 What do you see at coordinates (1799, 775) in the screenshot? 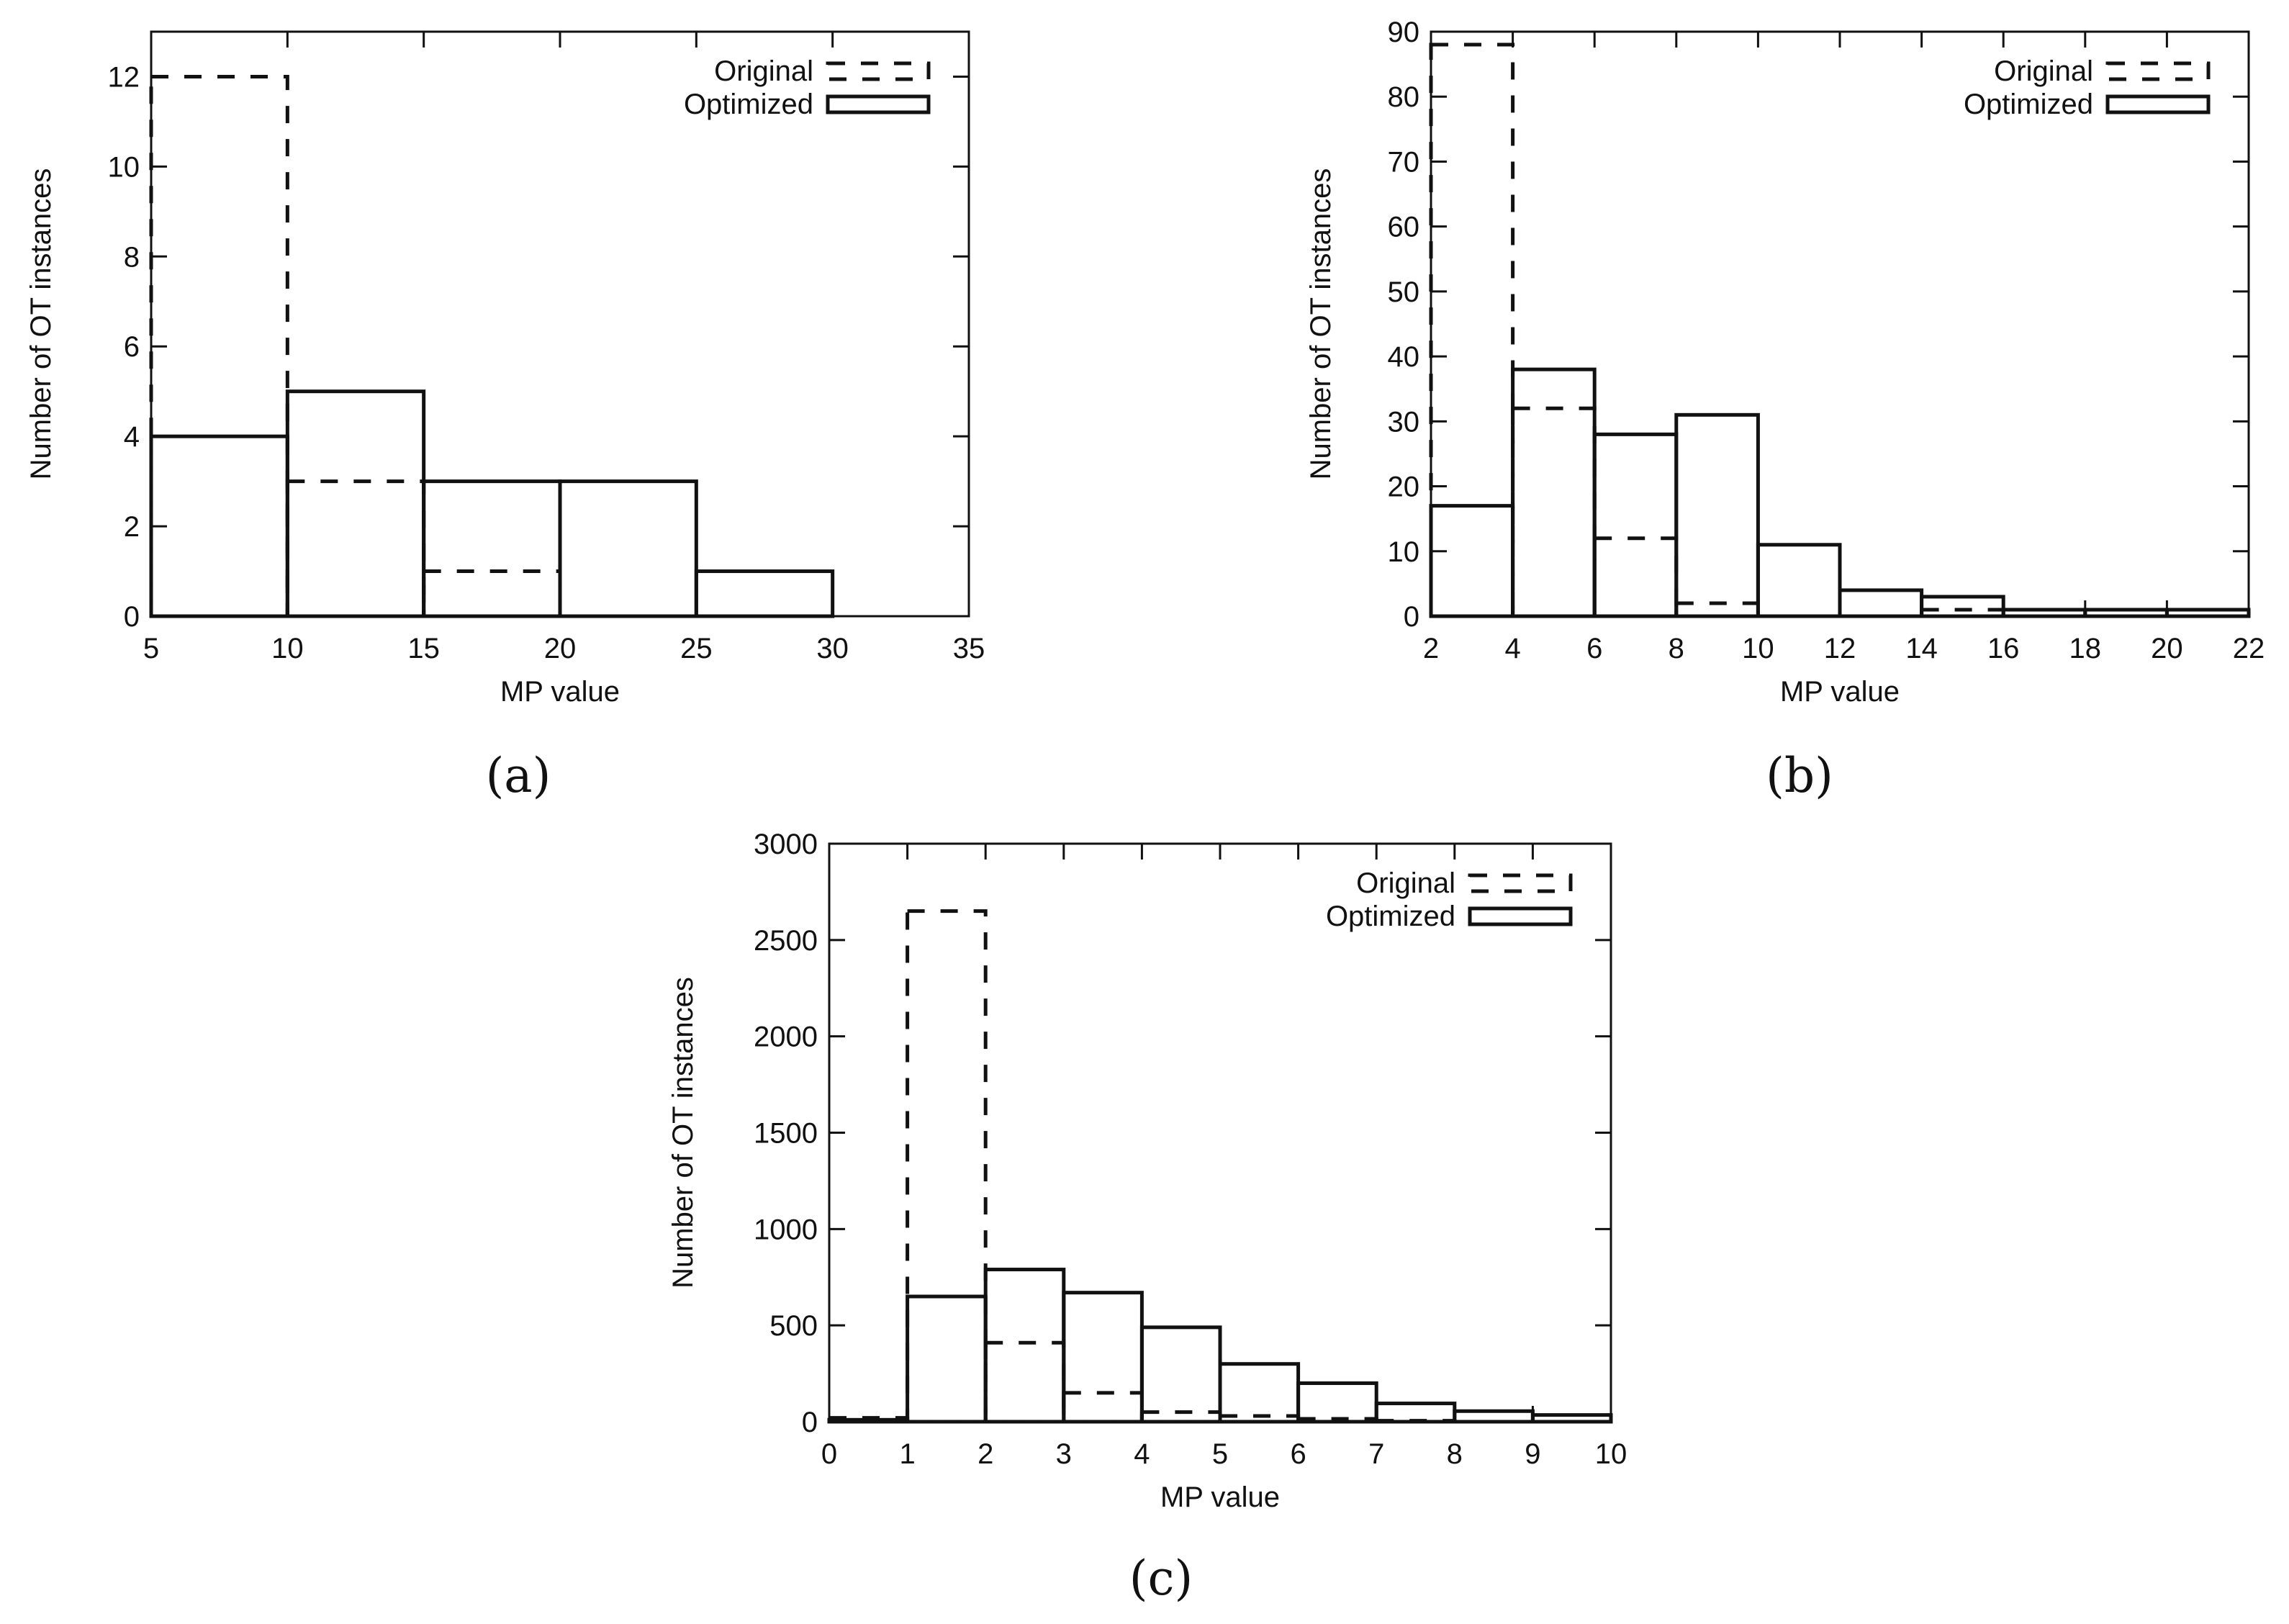
I see `panel-b-caption: (b)` at bounding box center [1799, 775].